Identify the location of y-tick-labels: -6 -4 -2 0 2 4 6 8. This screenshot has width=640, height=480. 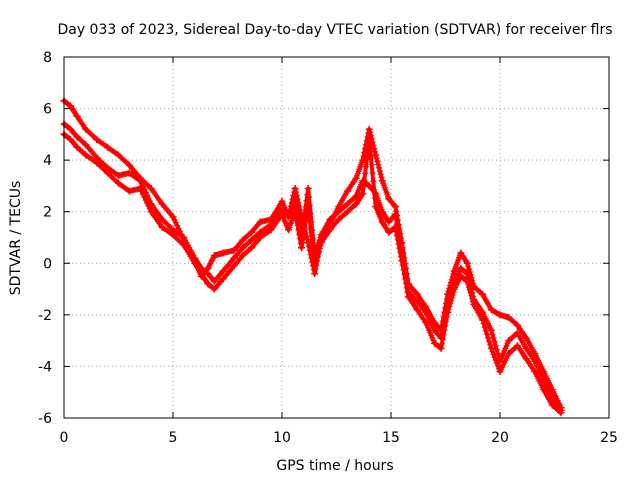
(45, 238).